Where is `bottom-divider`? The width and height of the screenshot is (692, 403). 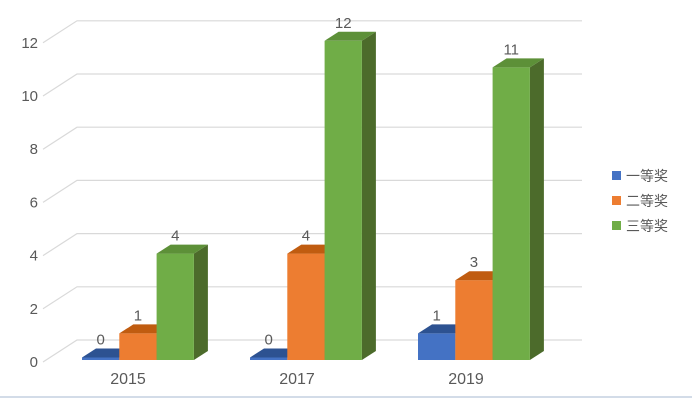 bottom-divider is located at coordinates (346, 397).